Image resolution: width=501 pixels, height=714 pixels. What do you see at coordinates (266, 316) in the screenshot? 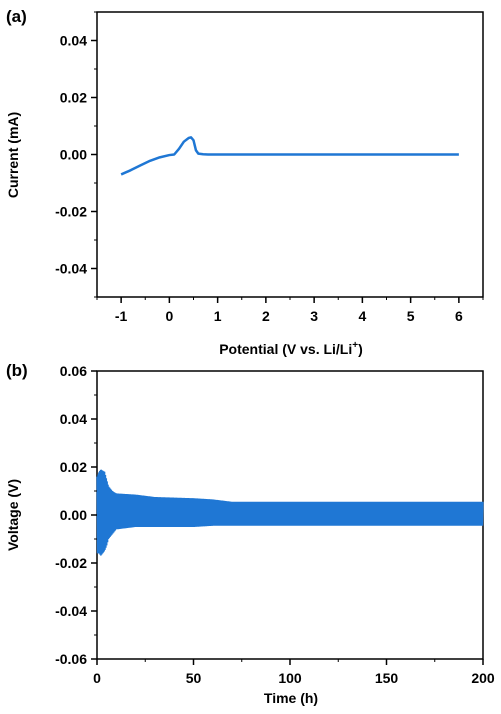
I see `x-tick-label-a: 2` at bounding box center [266, 316].